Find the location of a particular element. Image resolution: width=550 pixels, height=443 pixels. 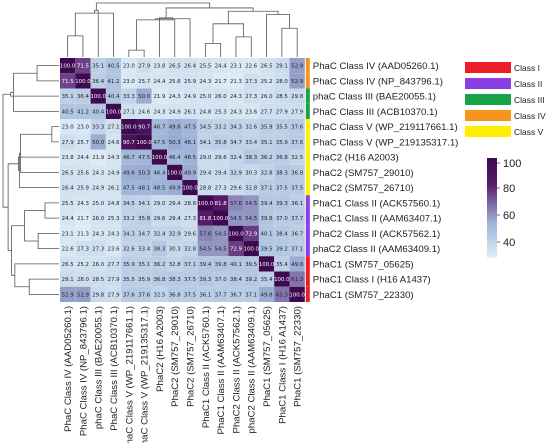

cell-value-label: 40.4 is located at coordinates (114, 97).